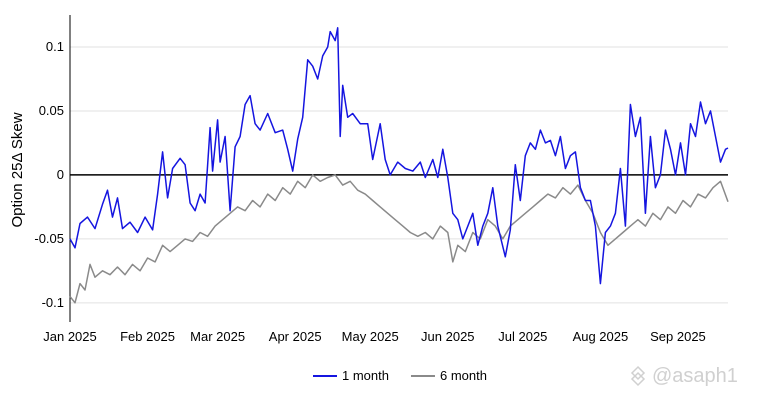 The image size is (768, 400). What do you see at coordinates (295, 336) in the screenshot?
I see `x-tick-label: Apr 2025` at bounding box center [295, 336].